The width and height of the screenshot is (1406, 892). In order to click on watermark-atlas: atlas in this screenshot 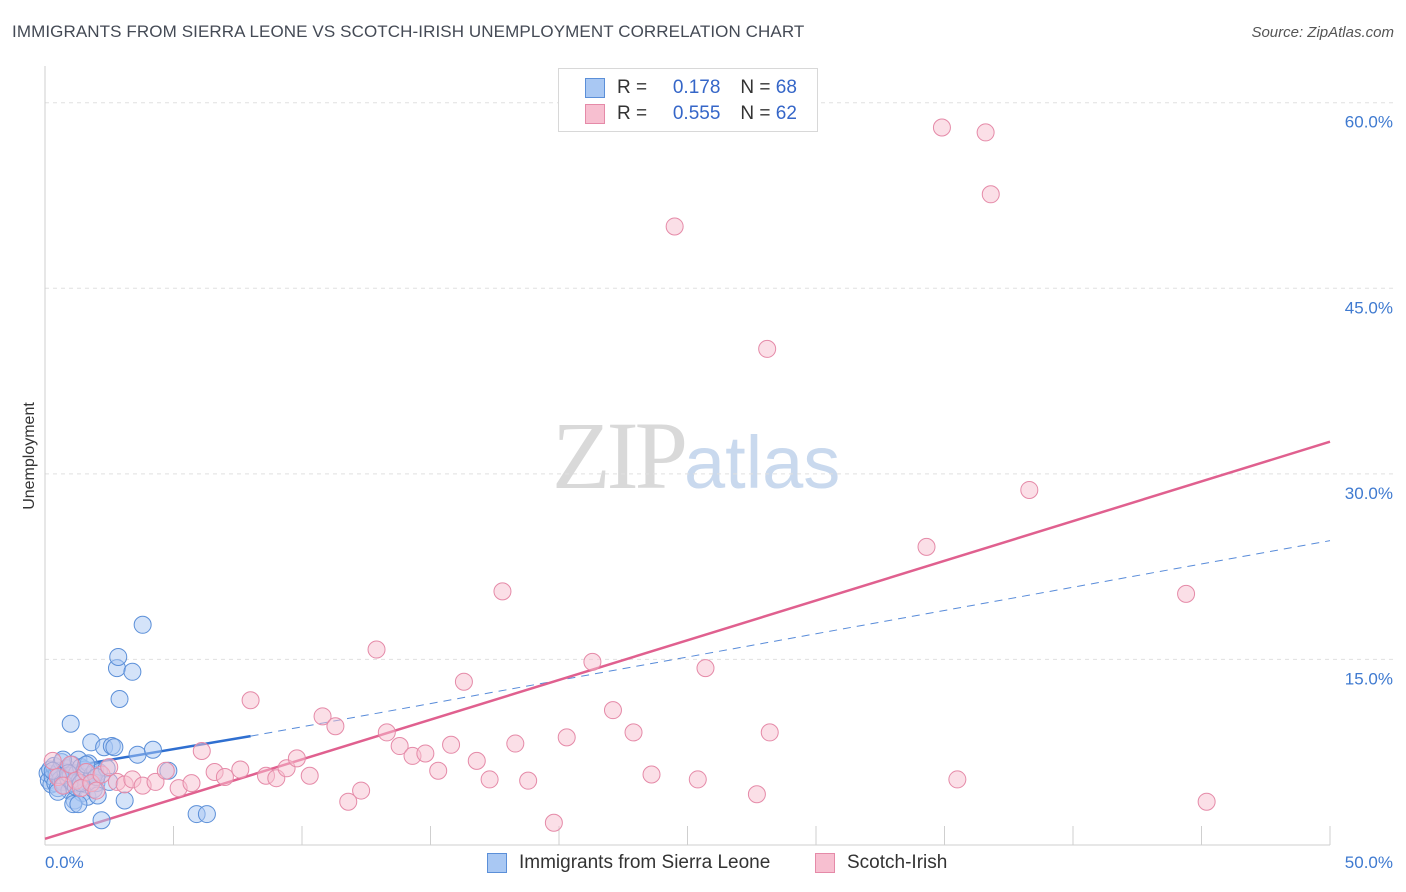, I will do `click(762, 462)`.